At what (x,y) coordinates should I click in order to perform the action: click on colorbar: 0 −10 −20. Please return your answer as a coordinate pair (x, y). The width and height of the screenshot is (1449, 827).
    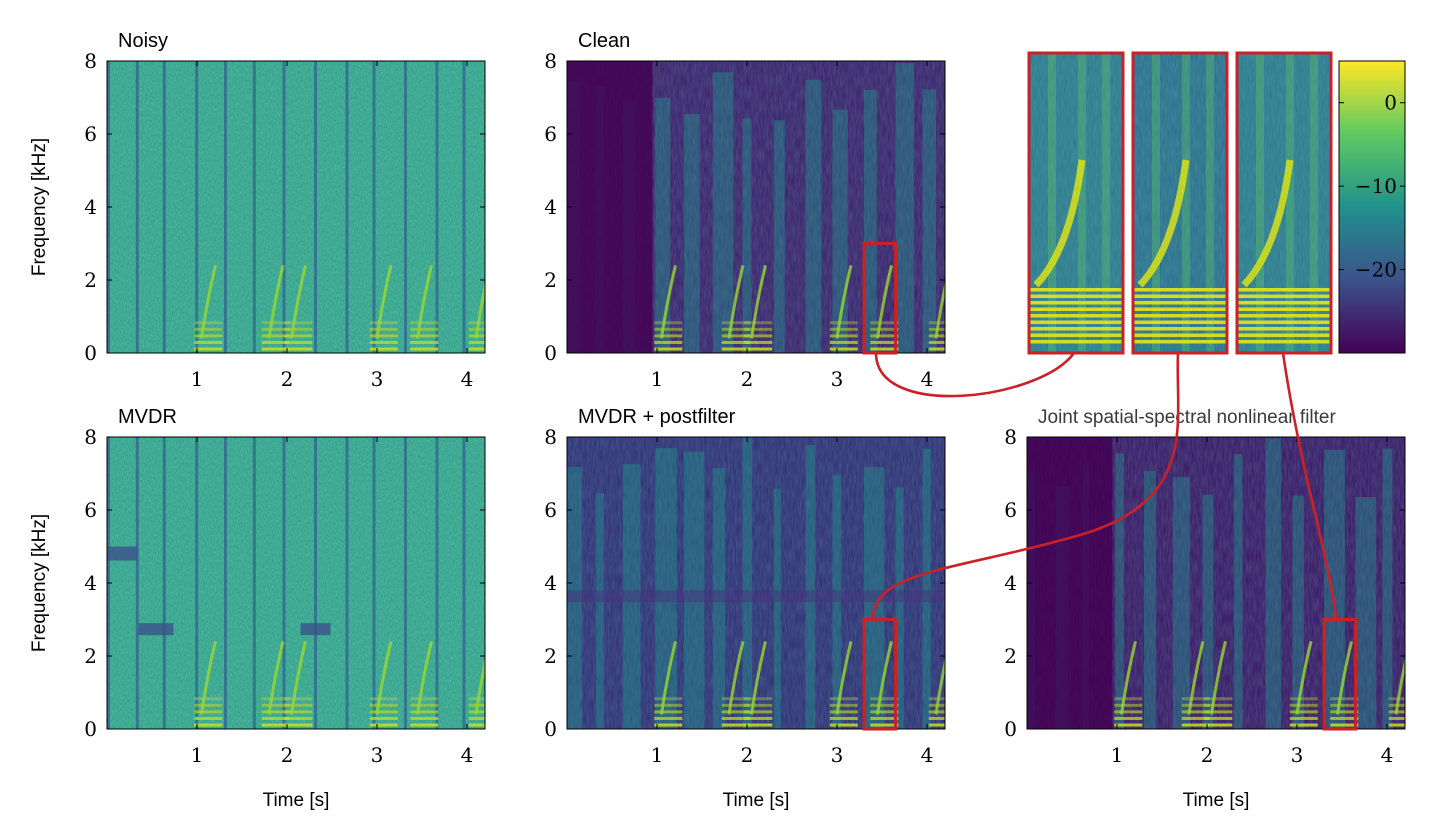
    Looking at the image, I should click on (1372, 207).